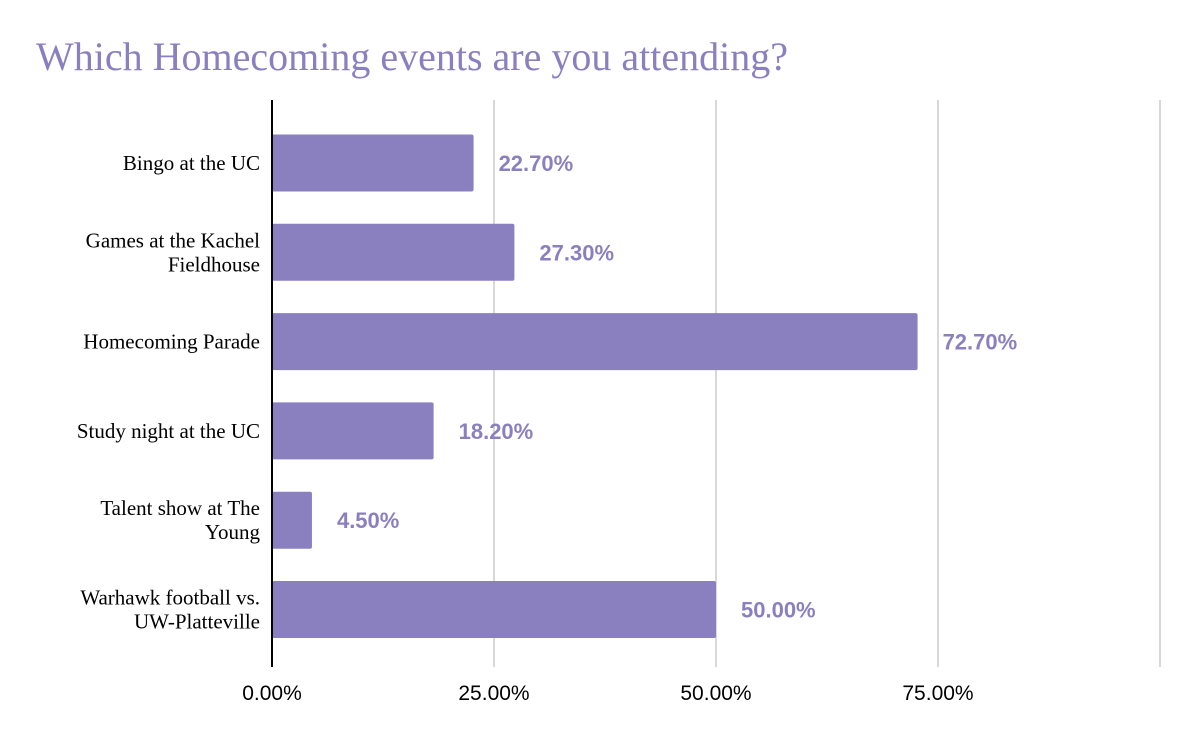 The image size is (1198, 747). What do you see at coordinates (715, 693) in the screenshot?
I see `x-tick-label: 50.00%` at bounding box center [715, 693].